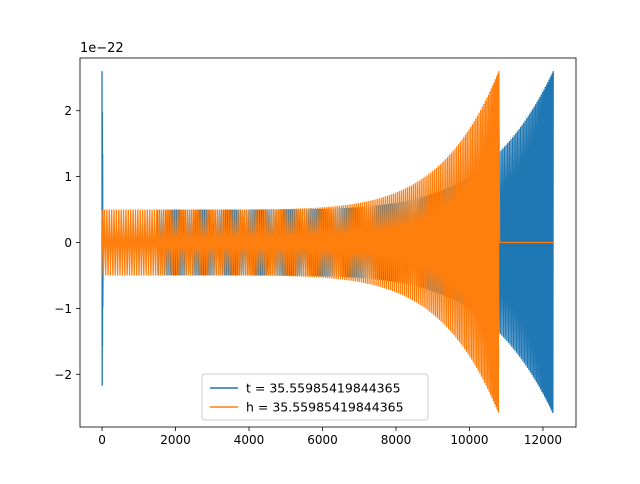  What do you see at coordinates (325, 407) in the screenshot?
I see `legend-label: h = 35.55985419844365` at bounding box center [325, 407].